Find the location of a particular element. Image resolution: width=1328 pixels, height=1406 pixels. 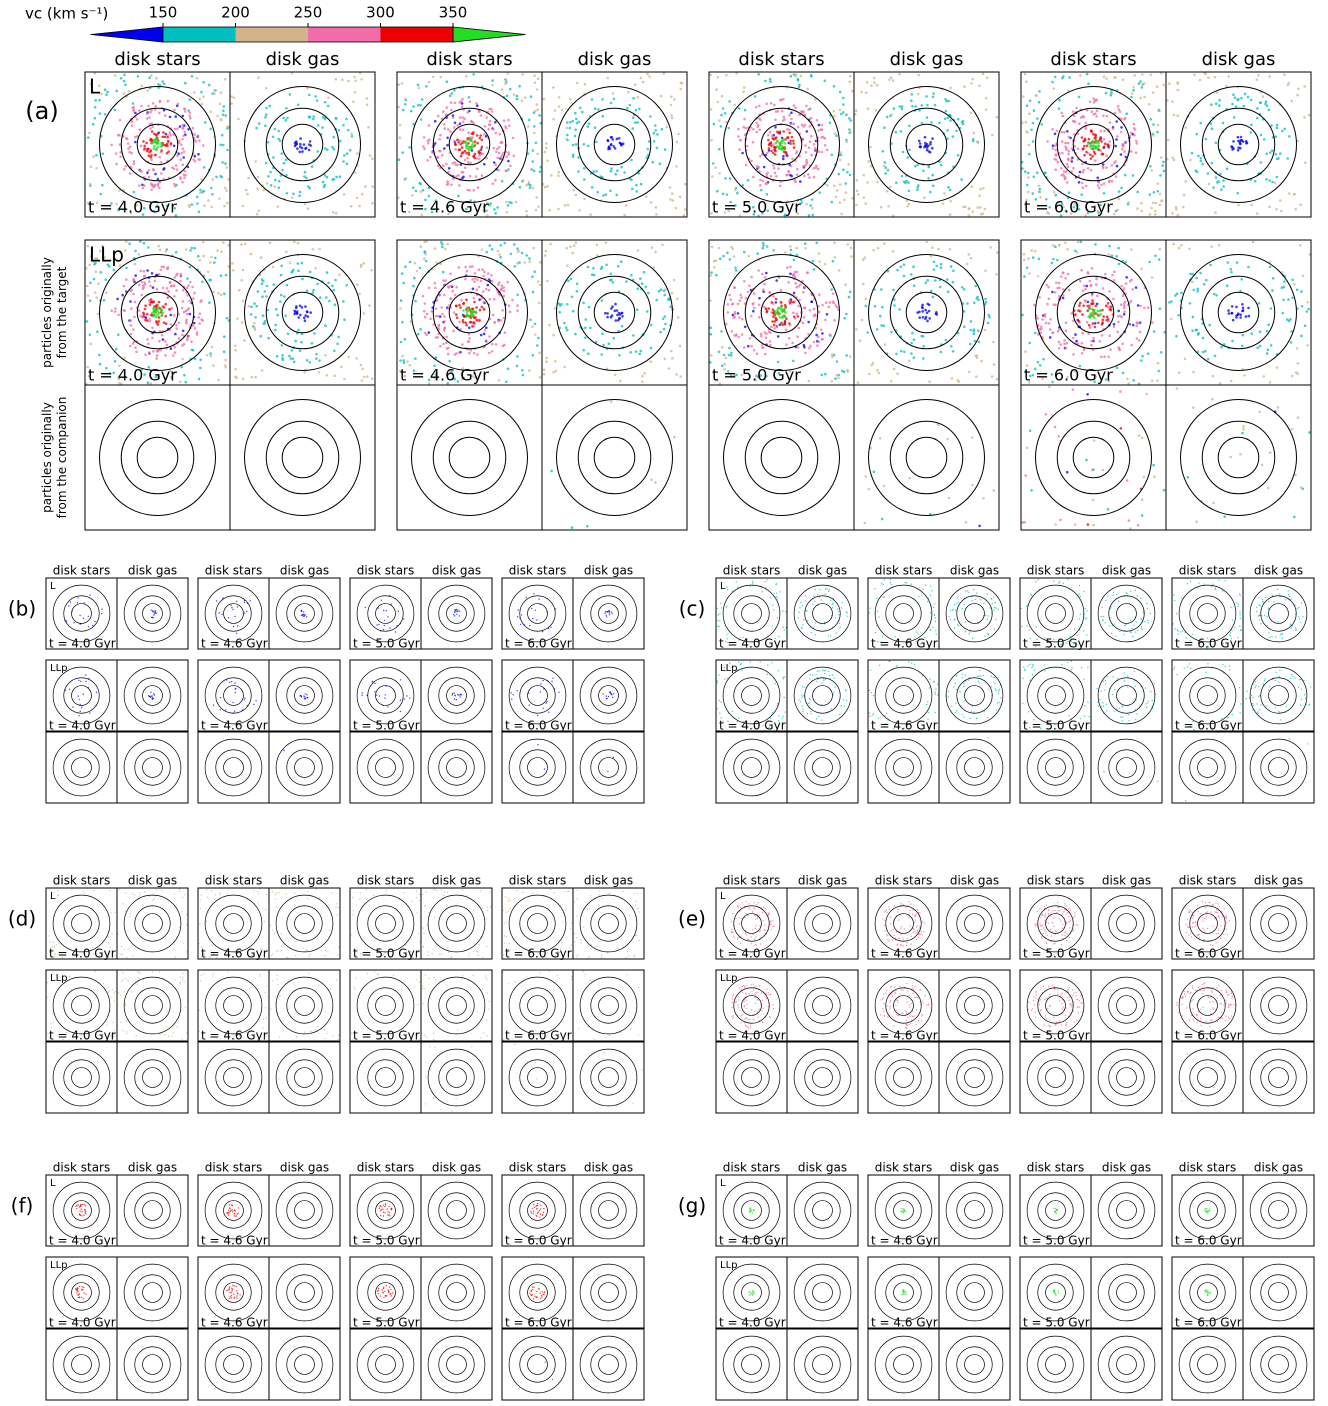

sim-panel is located at coordinates (781, 144).